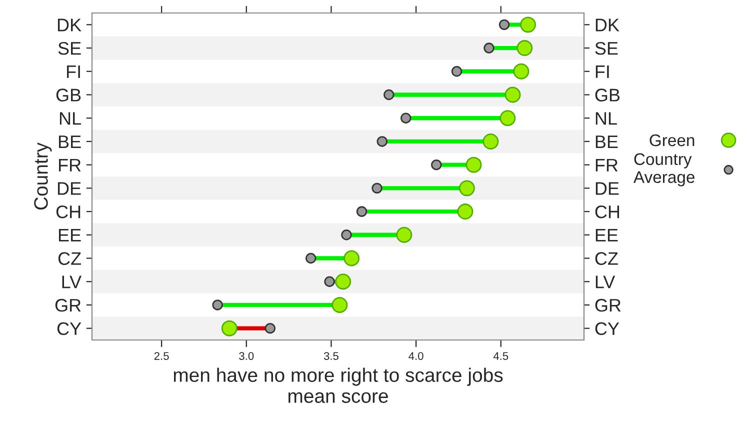 The image size is (747, 423). Describe the element at coordinates (68, 95) in the screenshot. I see `y-tick-label: GB` at that location.